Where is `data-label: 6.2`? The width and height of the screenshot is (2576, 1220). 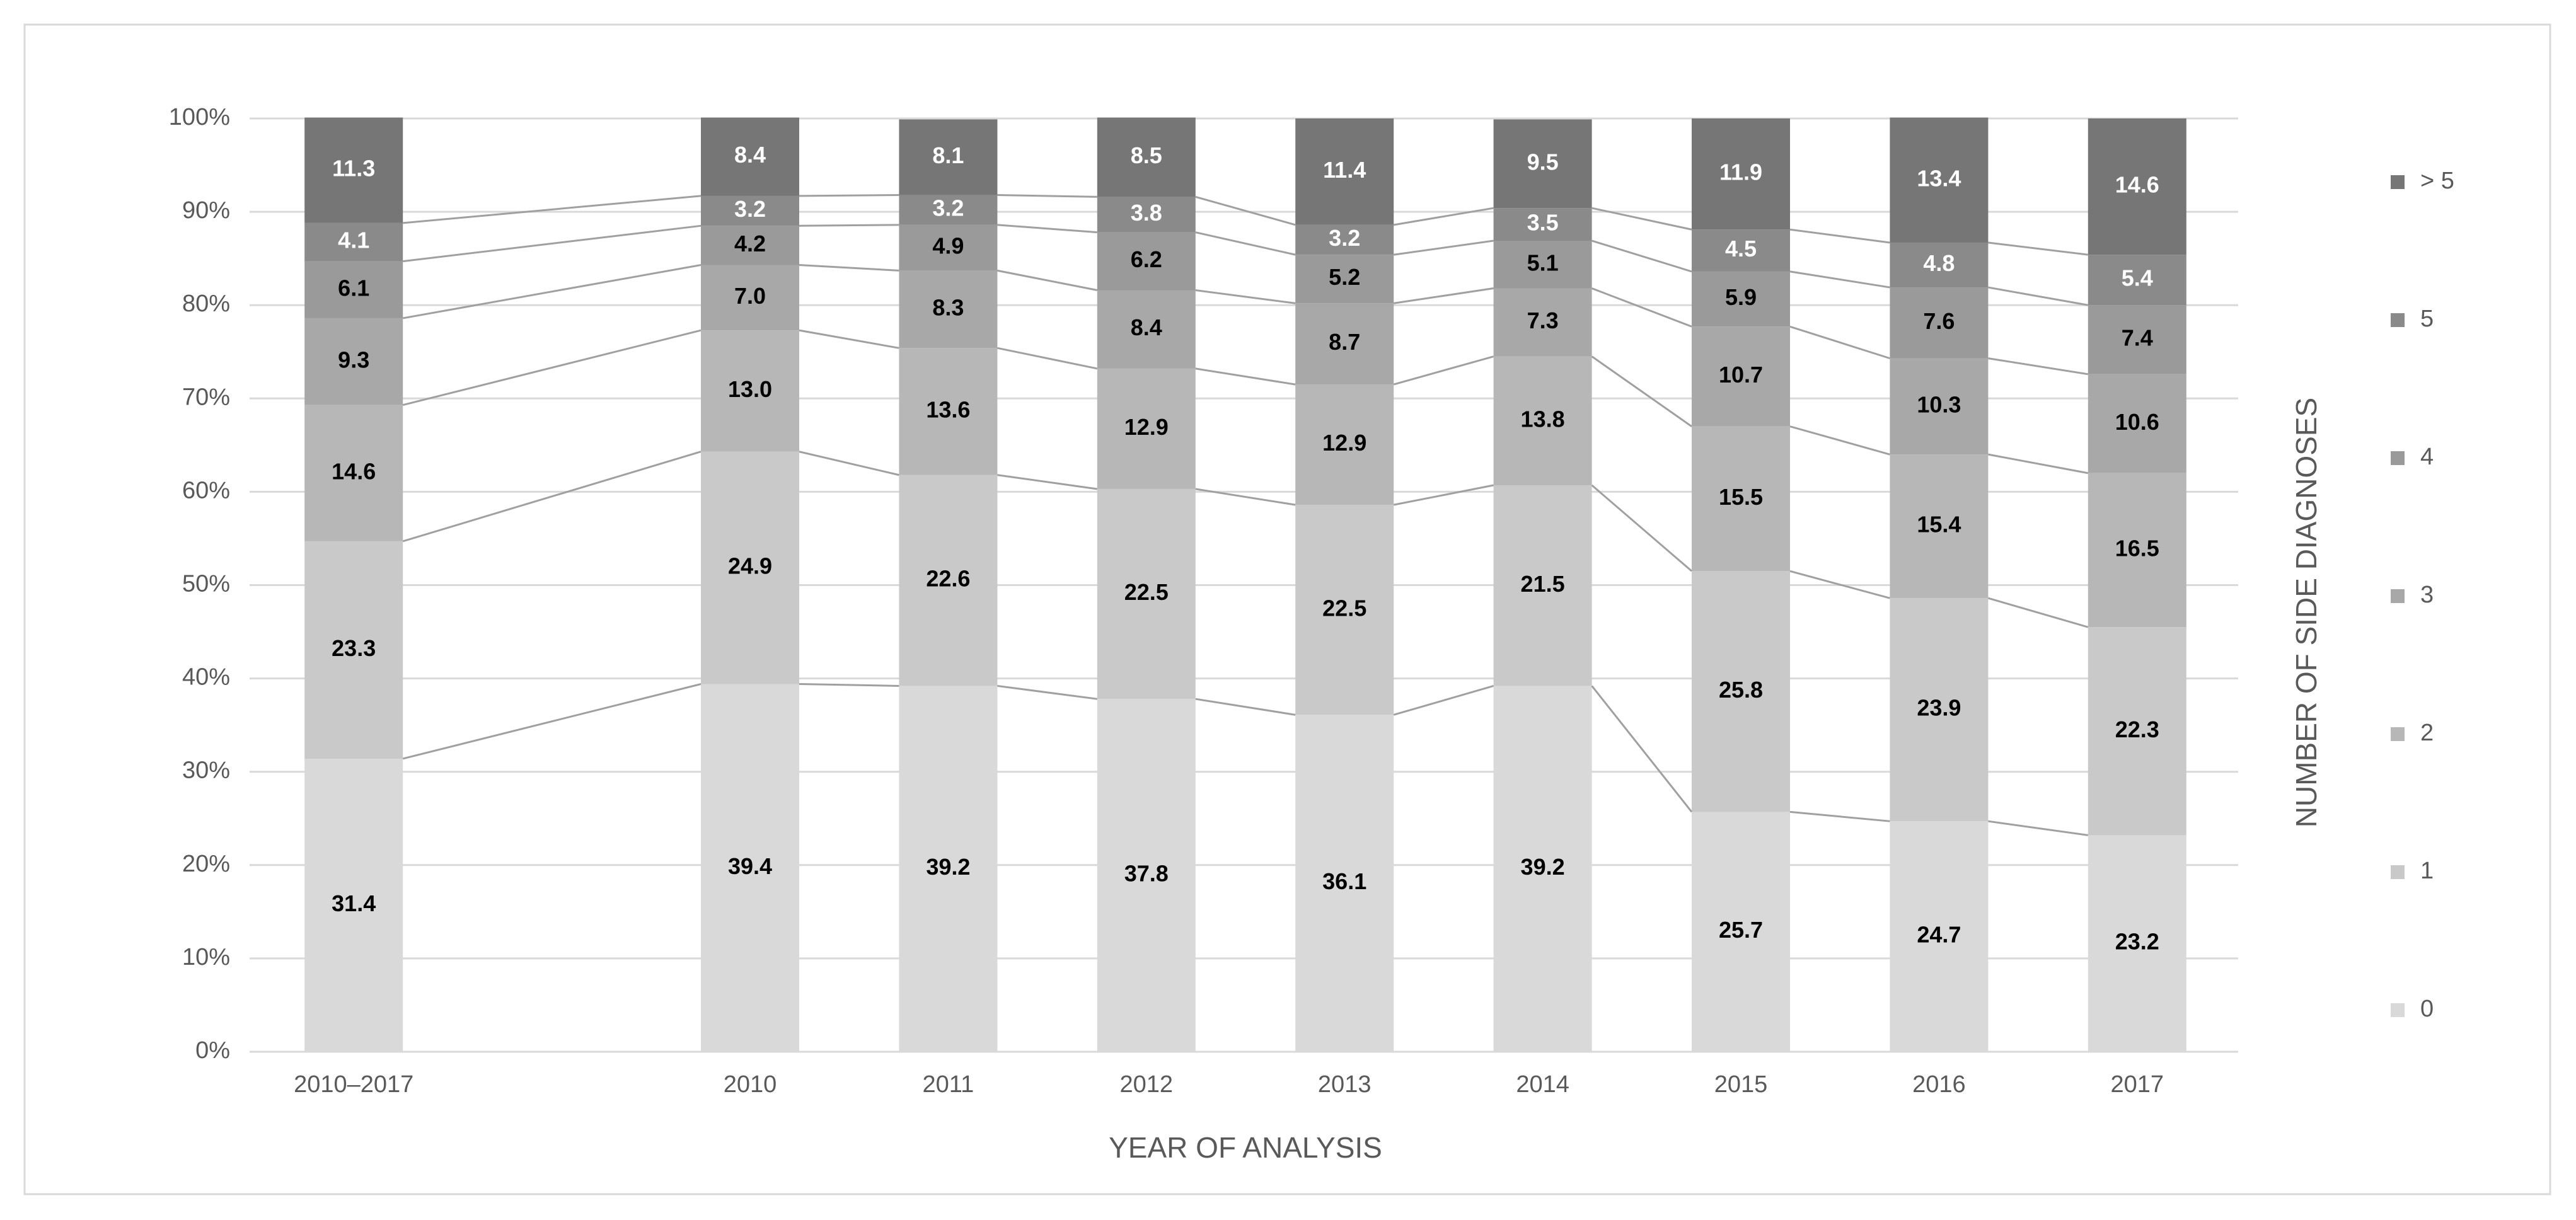
data-label: 6.2 is located at coordinates (1147, 259).